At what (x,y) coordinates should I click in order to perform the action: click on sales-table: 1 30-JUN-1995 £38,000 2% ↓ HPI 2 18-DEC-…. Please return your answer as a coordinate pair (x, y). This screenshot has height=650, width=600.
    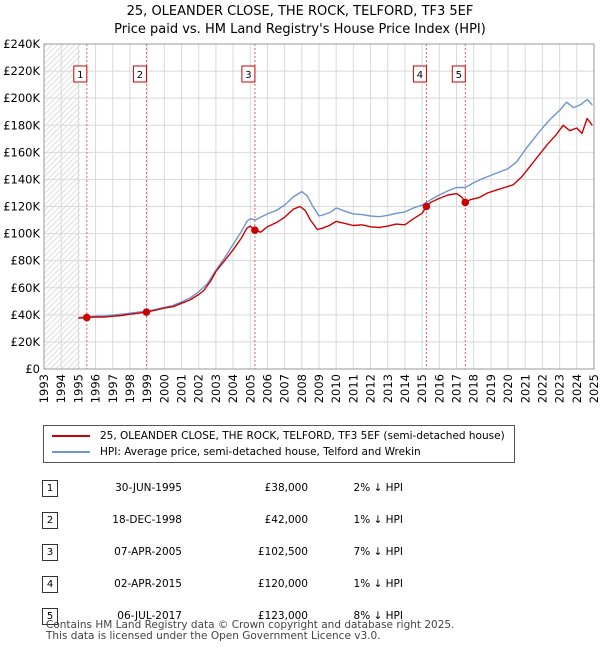
    Looking at the image, I should click on (222, 552).